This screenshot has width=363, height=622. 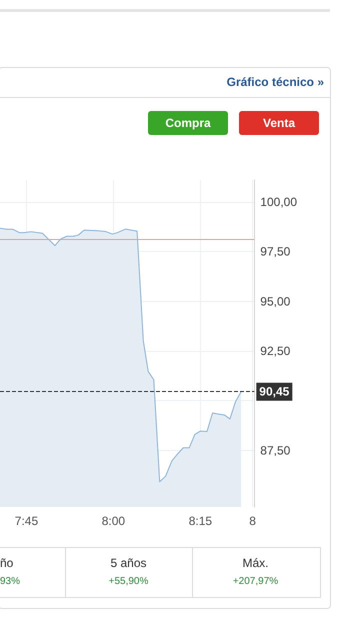 I want to click on x-tick-label: 7:45, so click(x=26, y=521).